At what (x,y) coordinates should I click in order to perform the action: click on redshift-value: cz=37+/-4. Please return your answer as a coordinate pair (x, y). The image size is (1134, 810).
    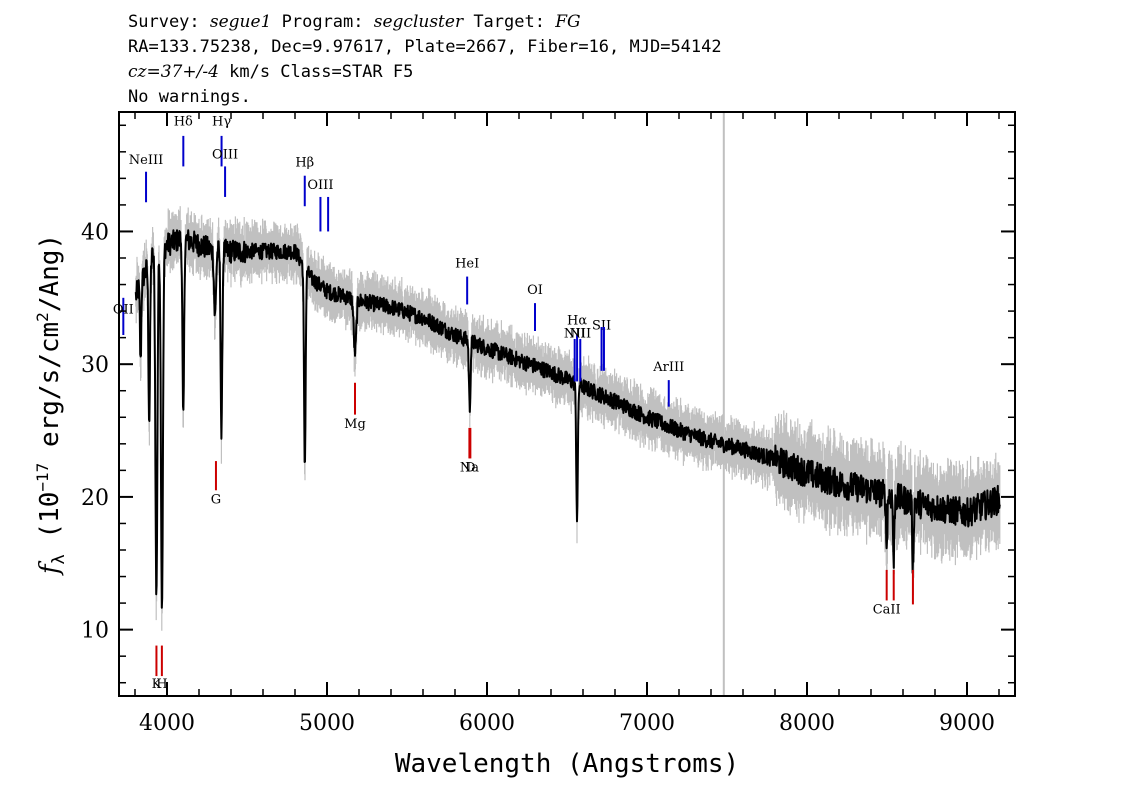
    Looking at the image, I should click on (173, 72).